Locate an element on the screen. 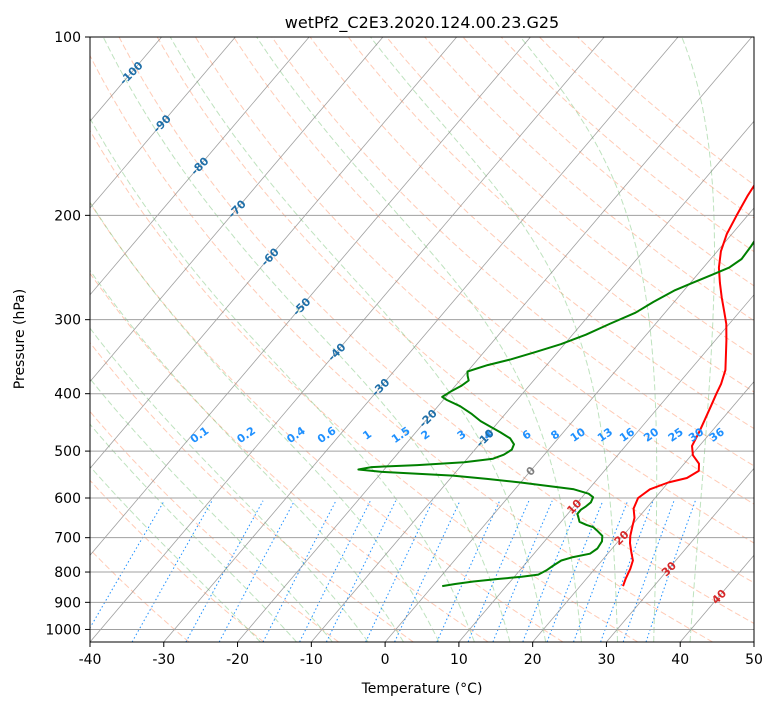 The height and width of the screenshot is (708, 775). y-tick-label: 300 is located at coordinates (67, 321).